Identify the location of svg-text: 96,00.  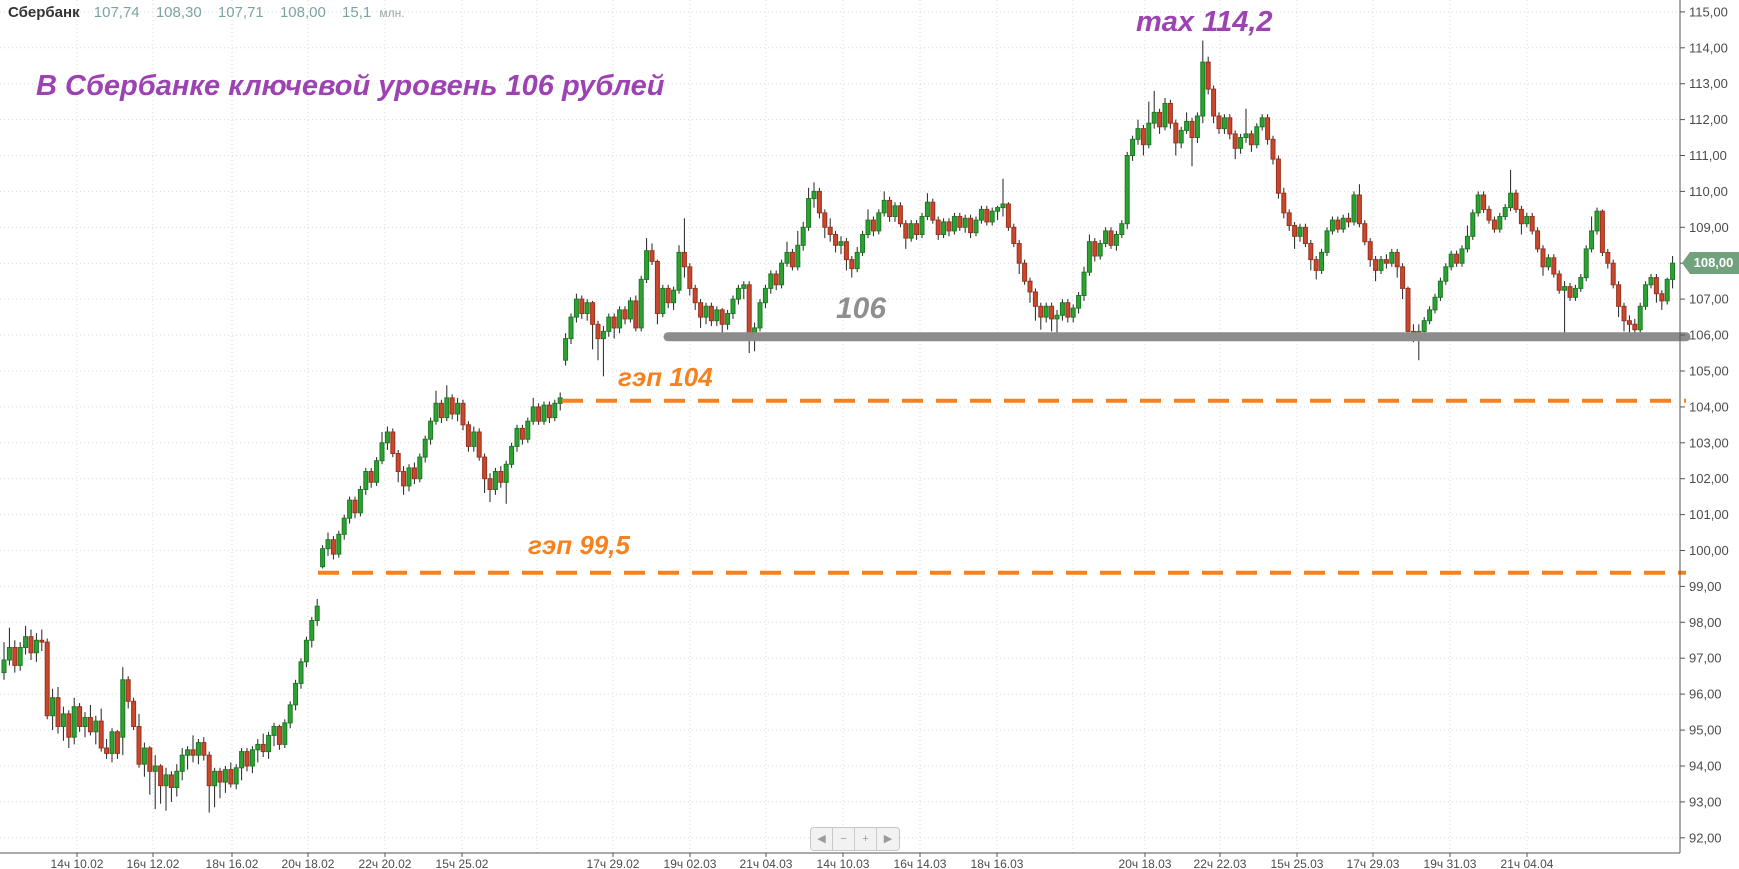
(1705, 694).